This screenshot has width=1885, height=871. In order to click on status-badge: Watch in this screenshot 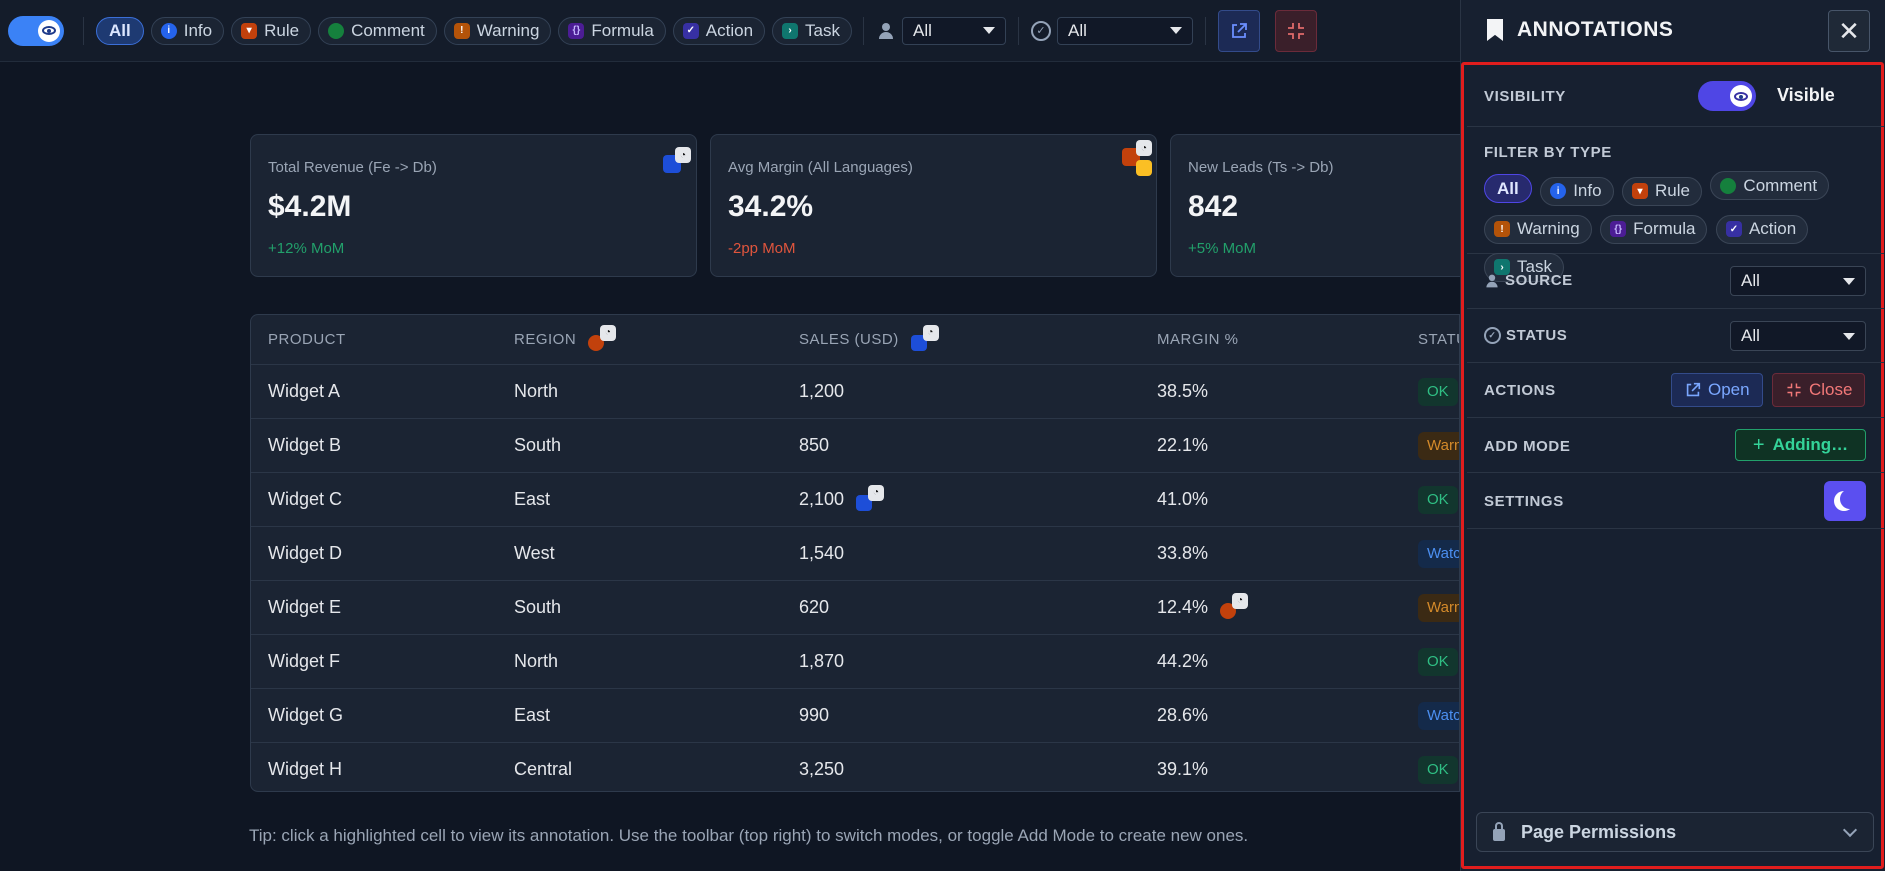, I will do `click(1438, 715)`.